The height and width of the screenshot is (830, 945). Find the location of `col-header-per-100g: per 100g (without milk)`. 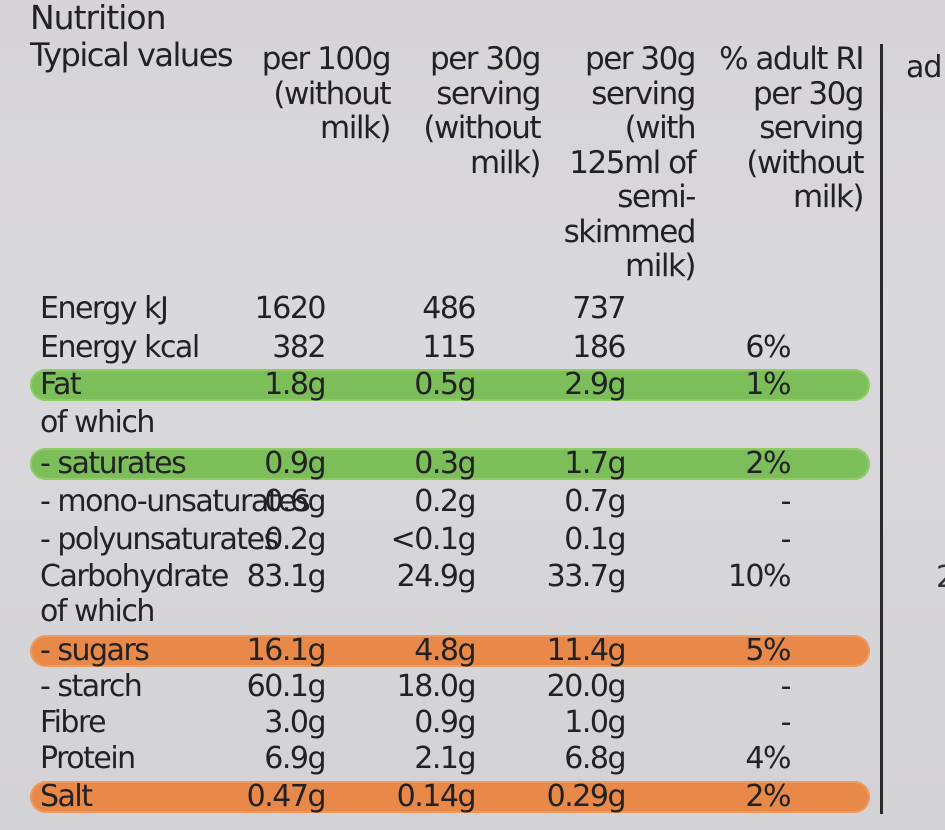

col-header-per-100g: per 100g (without milk) is located at coordinates (326, 93).